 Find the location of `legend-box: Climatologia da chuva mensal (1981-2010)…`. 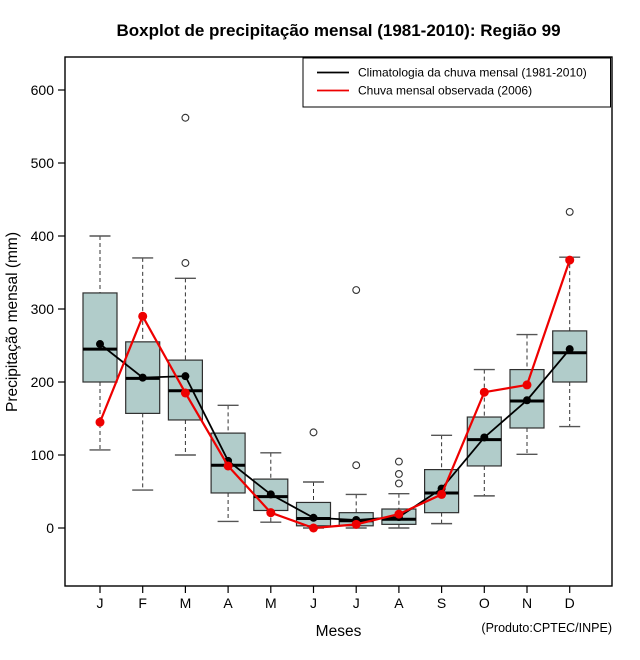

legend-box: Climatologia da chuva mensal (1981-2010)… is located at coordinates (456, 82).